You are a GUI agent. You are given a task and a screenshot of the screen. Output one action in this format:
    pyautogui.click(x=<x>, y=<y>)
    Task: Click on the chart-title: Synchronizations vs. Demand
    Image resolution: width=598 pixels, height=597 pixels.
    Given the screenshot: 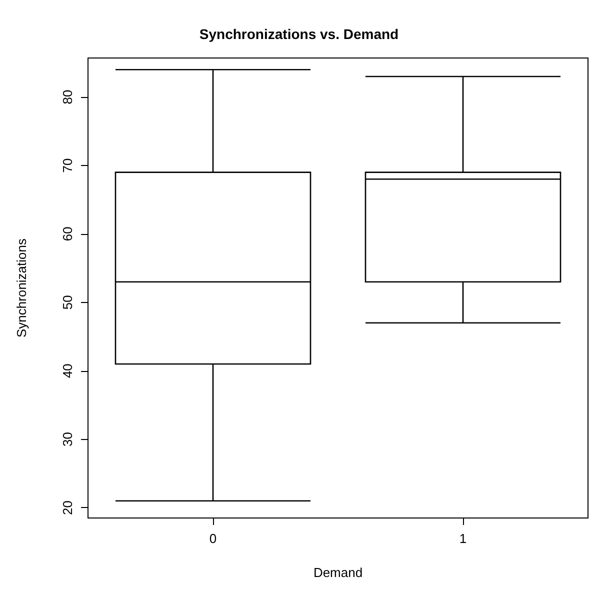 What is the action you would take?
    pyautogui.click(x=299, y=34)
    